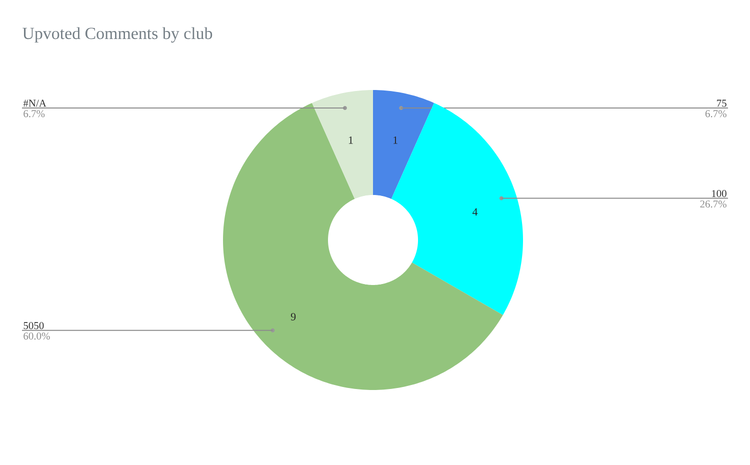 This screenshot has width=750, height=465. I want to click on text: 26.7%, so click(713, 204).